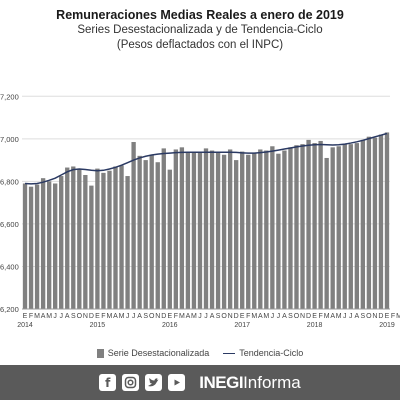 This screenshot has height=400, width=400. What do you see at coordinates (142, 382) in the screenshot?
I see `social-icons: f` at bounding box center [142, 382].